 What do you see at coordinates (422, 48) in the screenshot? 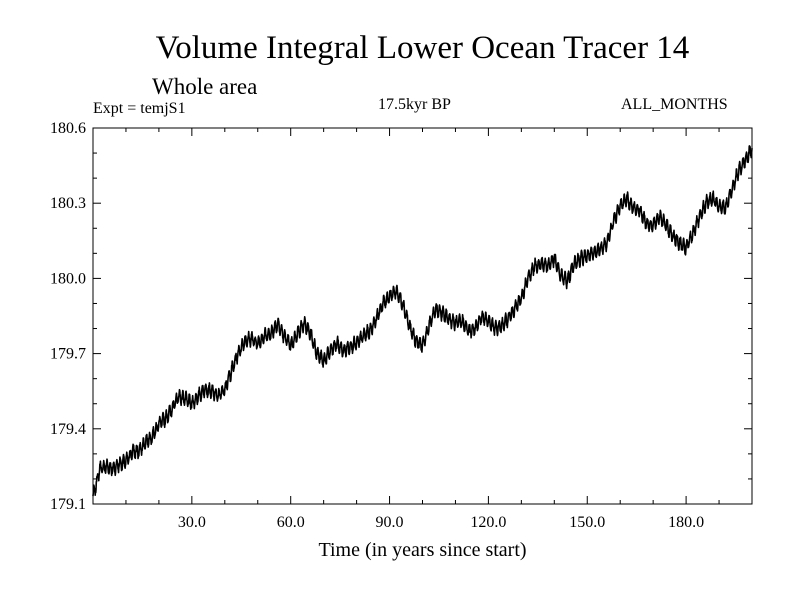
I see `chart-title: Volume Integral Lower Ocean Tracer 14` at bounding box center [422, 48].